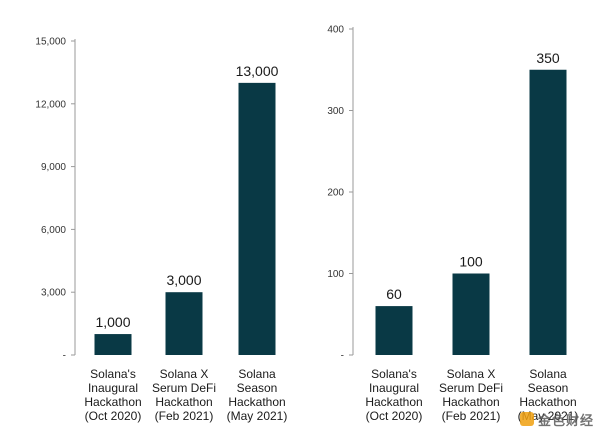  What do you see at coordinates (53, 293) in the screenshot?
I see `y-tick-label: 3,000` at bounding box center [53, 293].